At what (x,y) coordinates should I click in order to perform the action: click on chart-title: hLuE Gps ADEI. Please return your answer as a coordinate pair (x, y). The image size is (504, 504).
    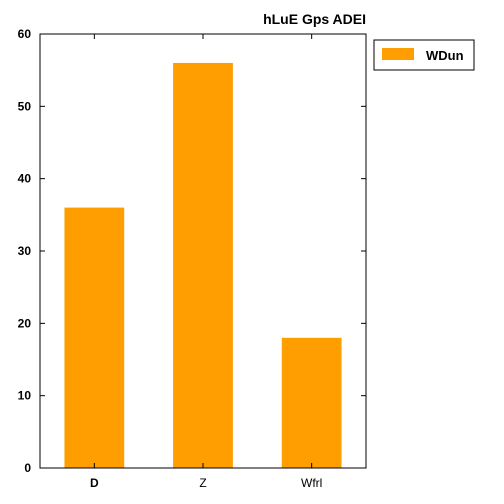
    Looking at the image, I should click on (314, 19).